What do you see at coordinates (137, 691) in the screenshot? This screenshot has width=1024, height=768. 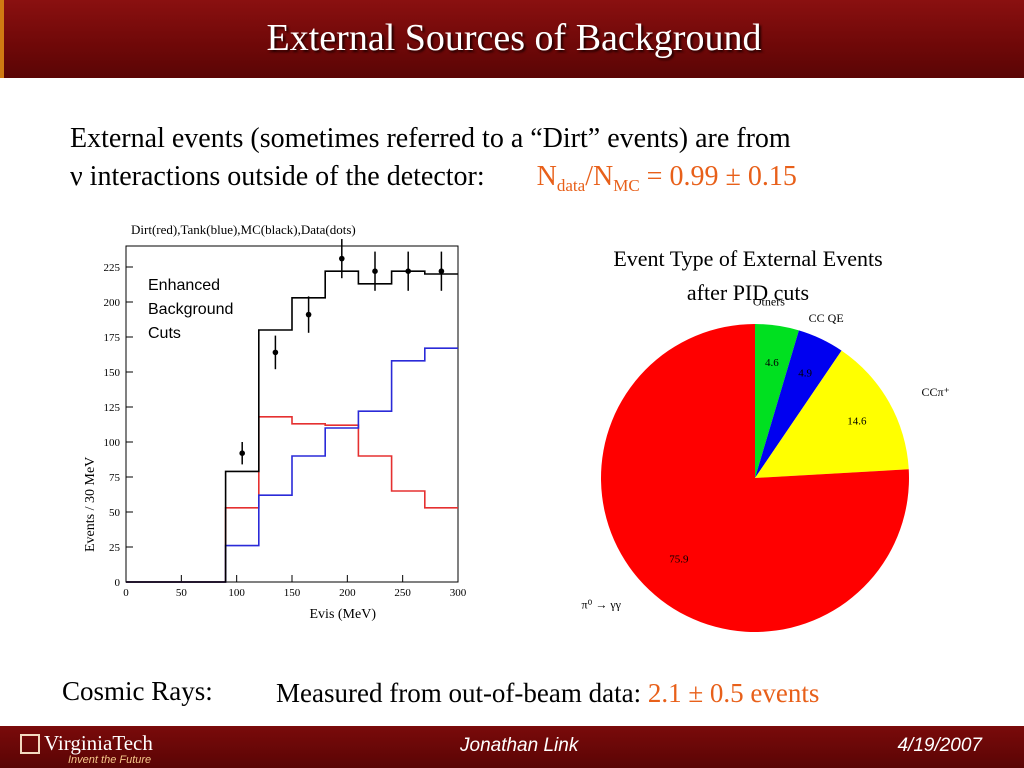 I see `cosmic-rays-label: Cosmic Rays:` at bounding box center [137, 691].